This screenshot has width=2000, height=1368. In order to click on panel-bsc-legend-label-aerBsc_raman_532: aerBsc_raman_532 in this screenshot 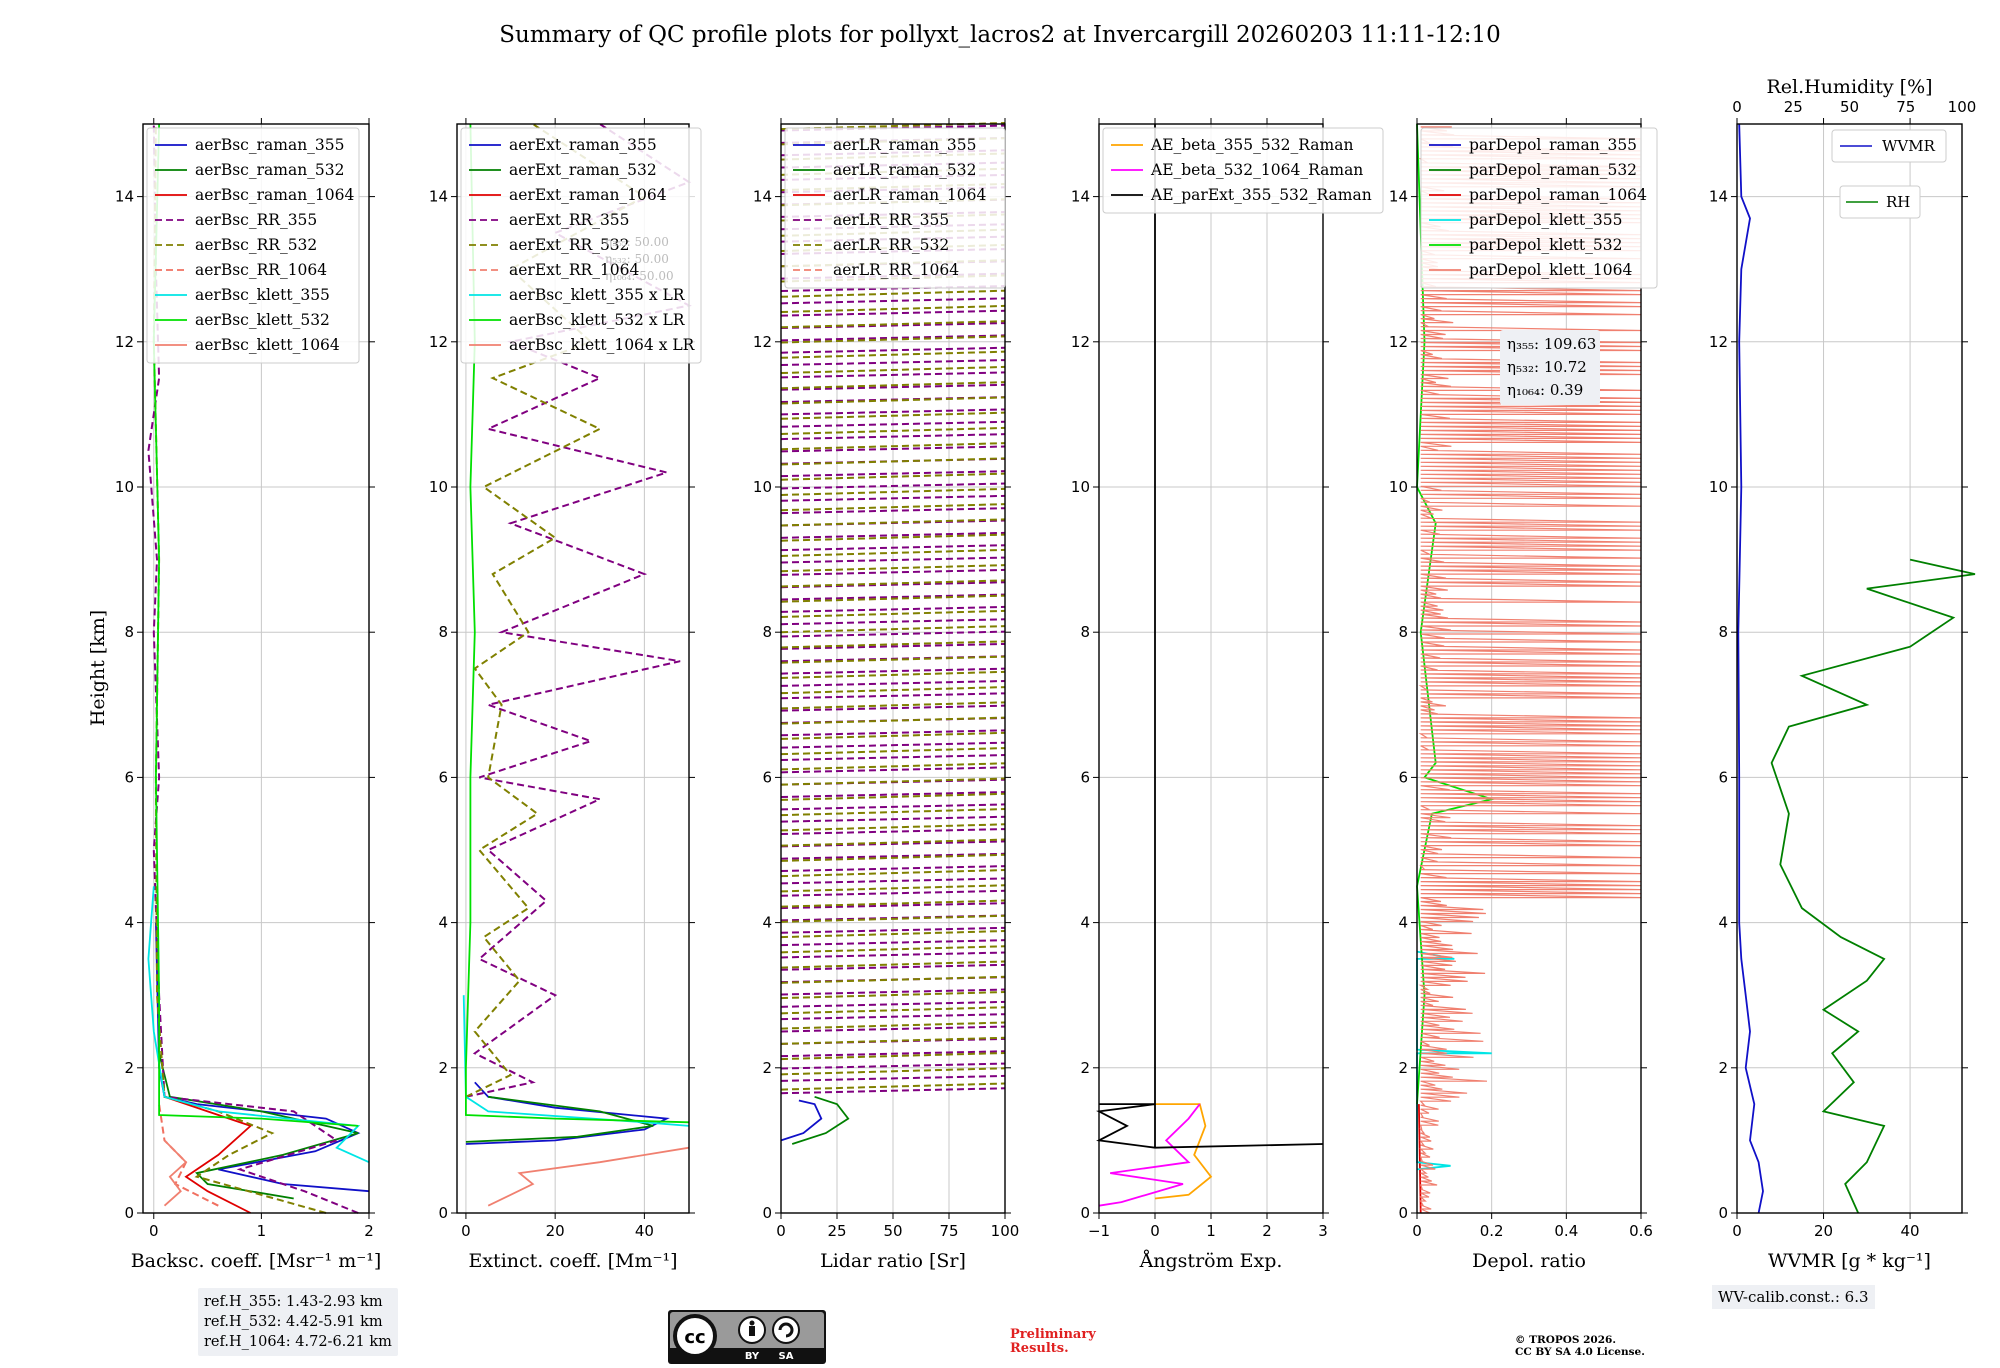, I will do `click(270, 170)`.